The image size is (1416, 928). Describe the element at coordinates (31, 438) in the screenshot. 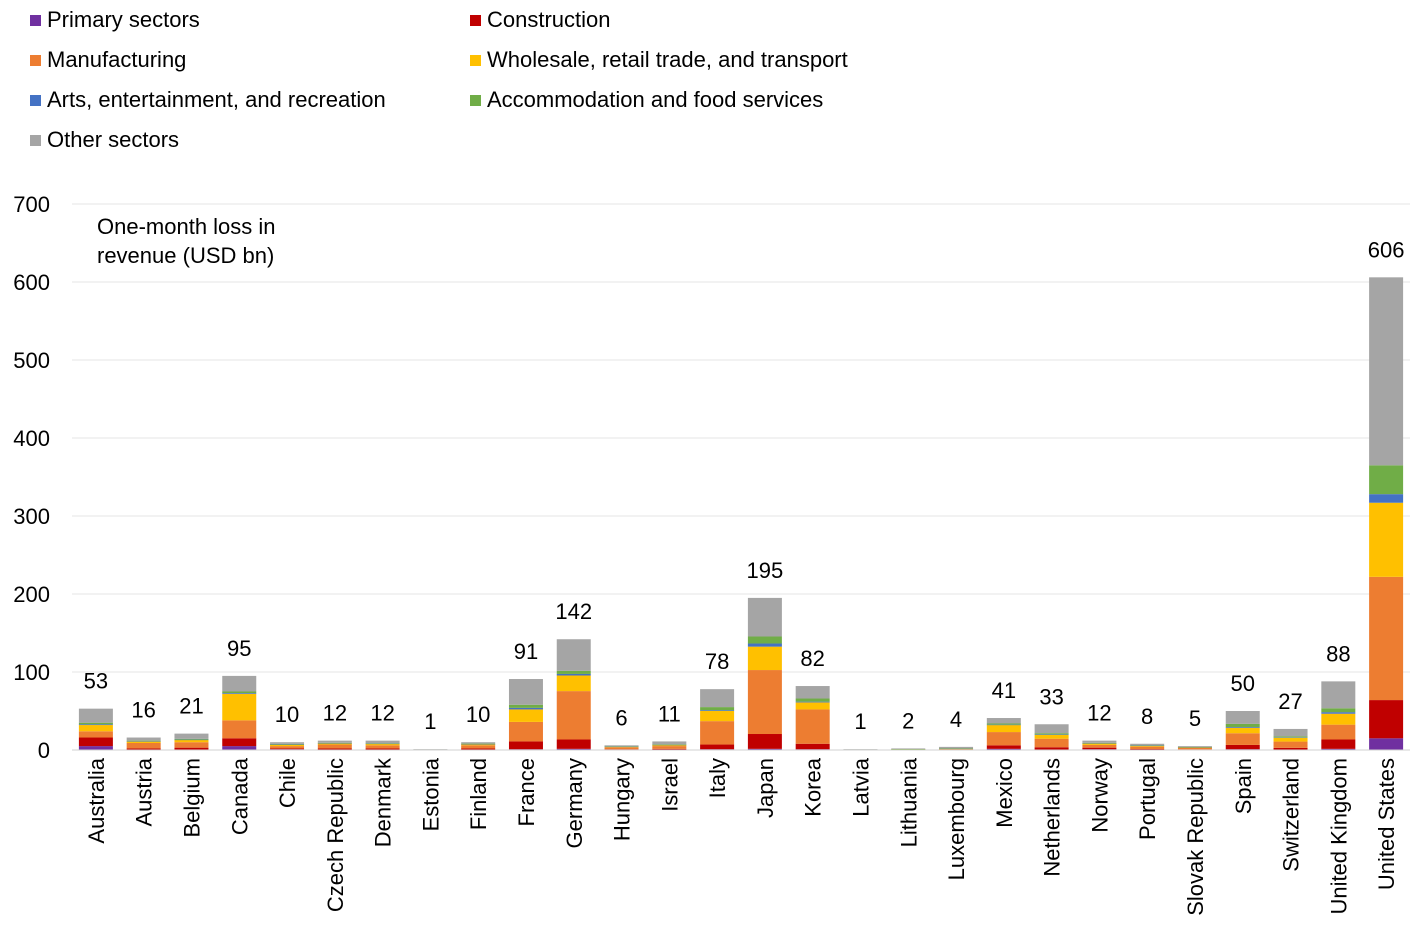

I see `y-tick-label: 400` at that location.